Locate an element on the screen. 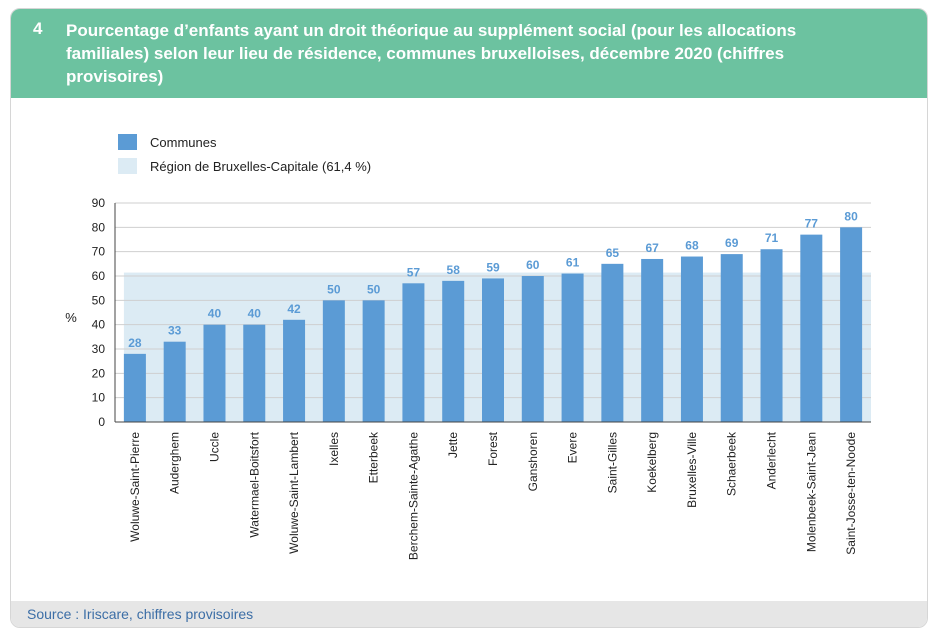 The width and height of the screenshot is (941, 635). bar-value-label: 61 is located at coordinates (573, 263).